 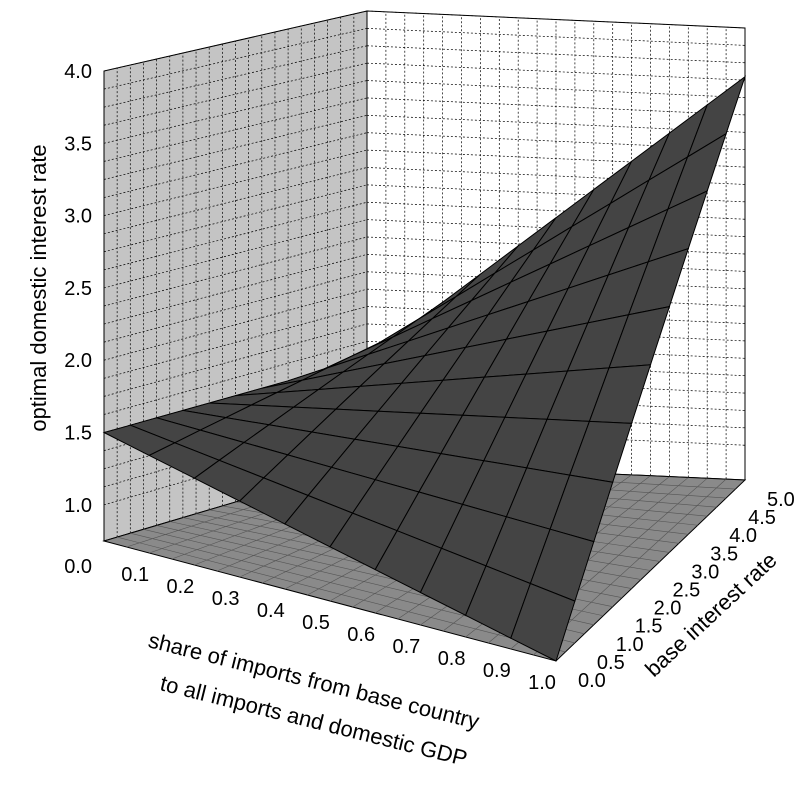 What do you see at coordinates (705, 572) in the screenshot?
I see `y-tick-label: 3.0` at bounding box center [705, 572].